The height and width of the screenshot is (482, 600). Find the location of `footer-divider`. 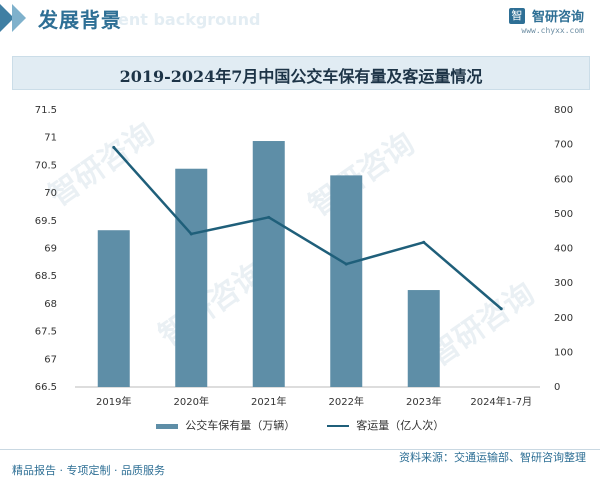

footer-divider is located at coordinates (300, 449).